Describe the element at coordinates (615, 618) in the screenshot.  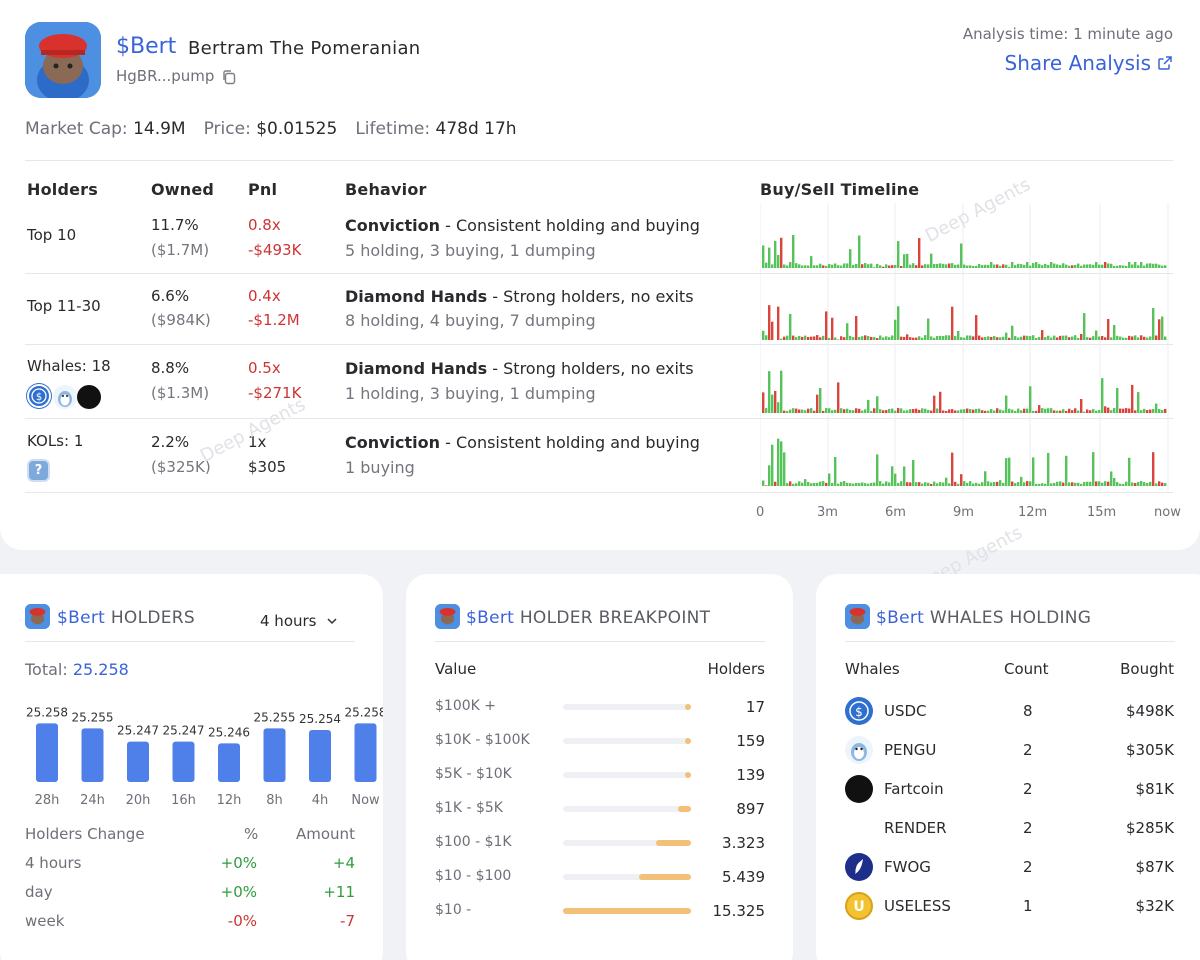
I see `breakpoint-title-text: HOLDER BREAKPOINT` at that location.